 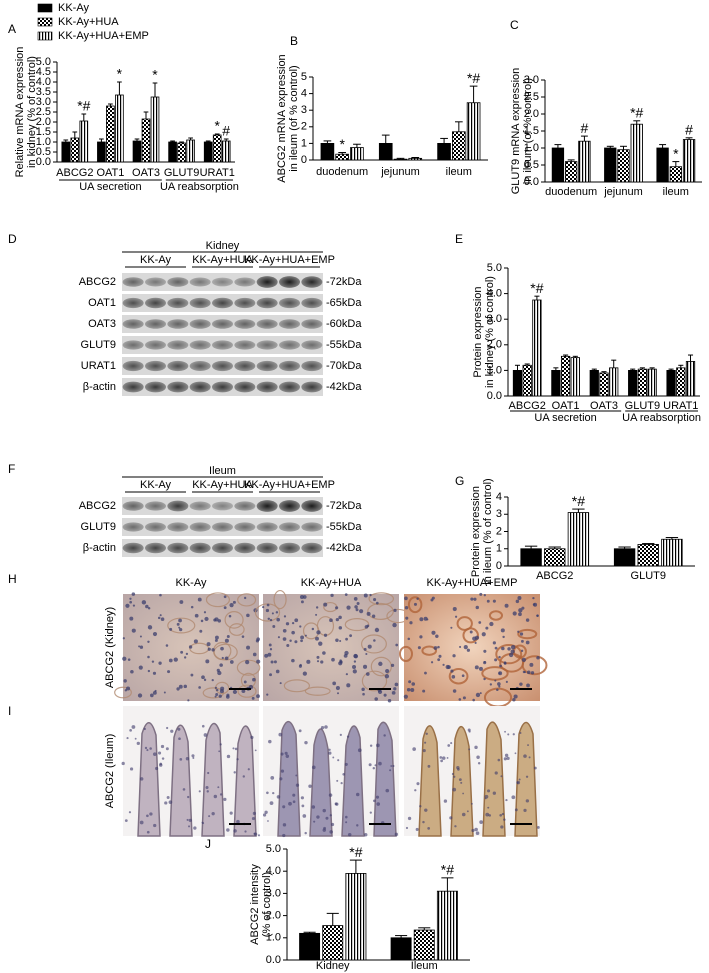 What do you see at coordinates (43, 82) in the screenshot?
I see `y-tick-label: 4.0` at bounding box center [43, 82].